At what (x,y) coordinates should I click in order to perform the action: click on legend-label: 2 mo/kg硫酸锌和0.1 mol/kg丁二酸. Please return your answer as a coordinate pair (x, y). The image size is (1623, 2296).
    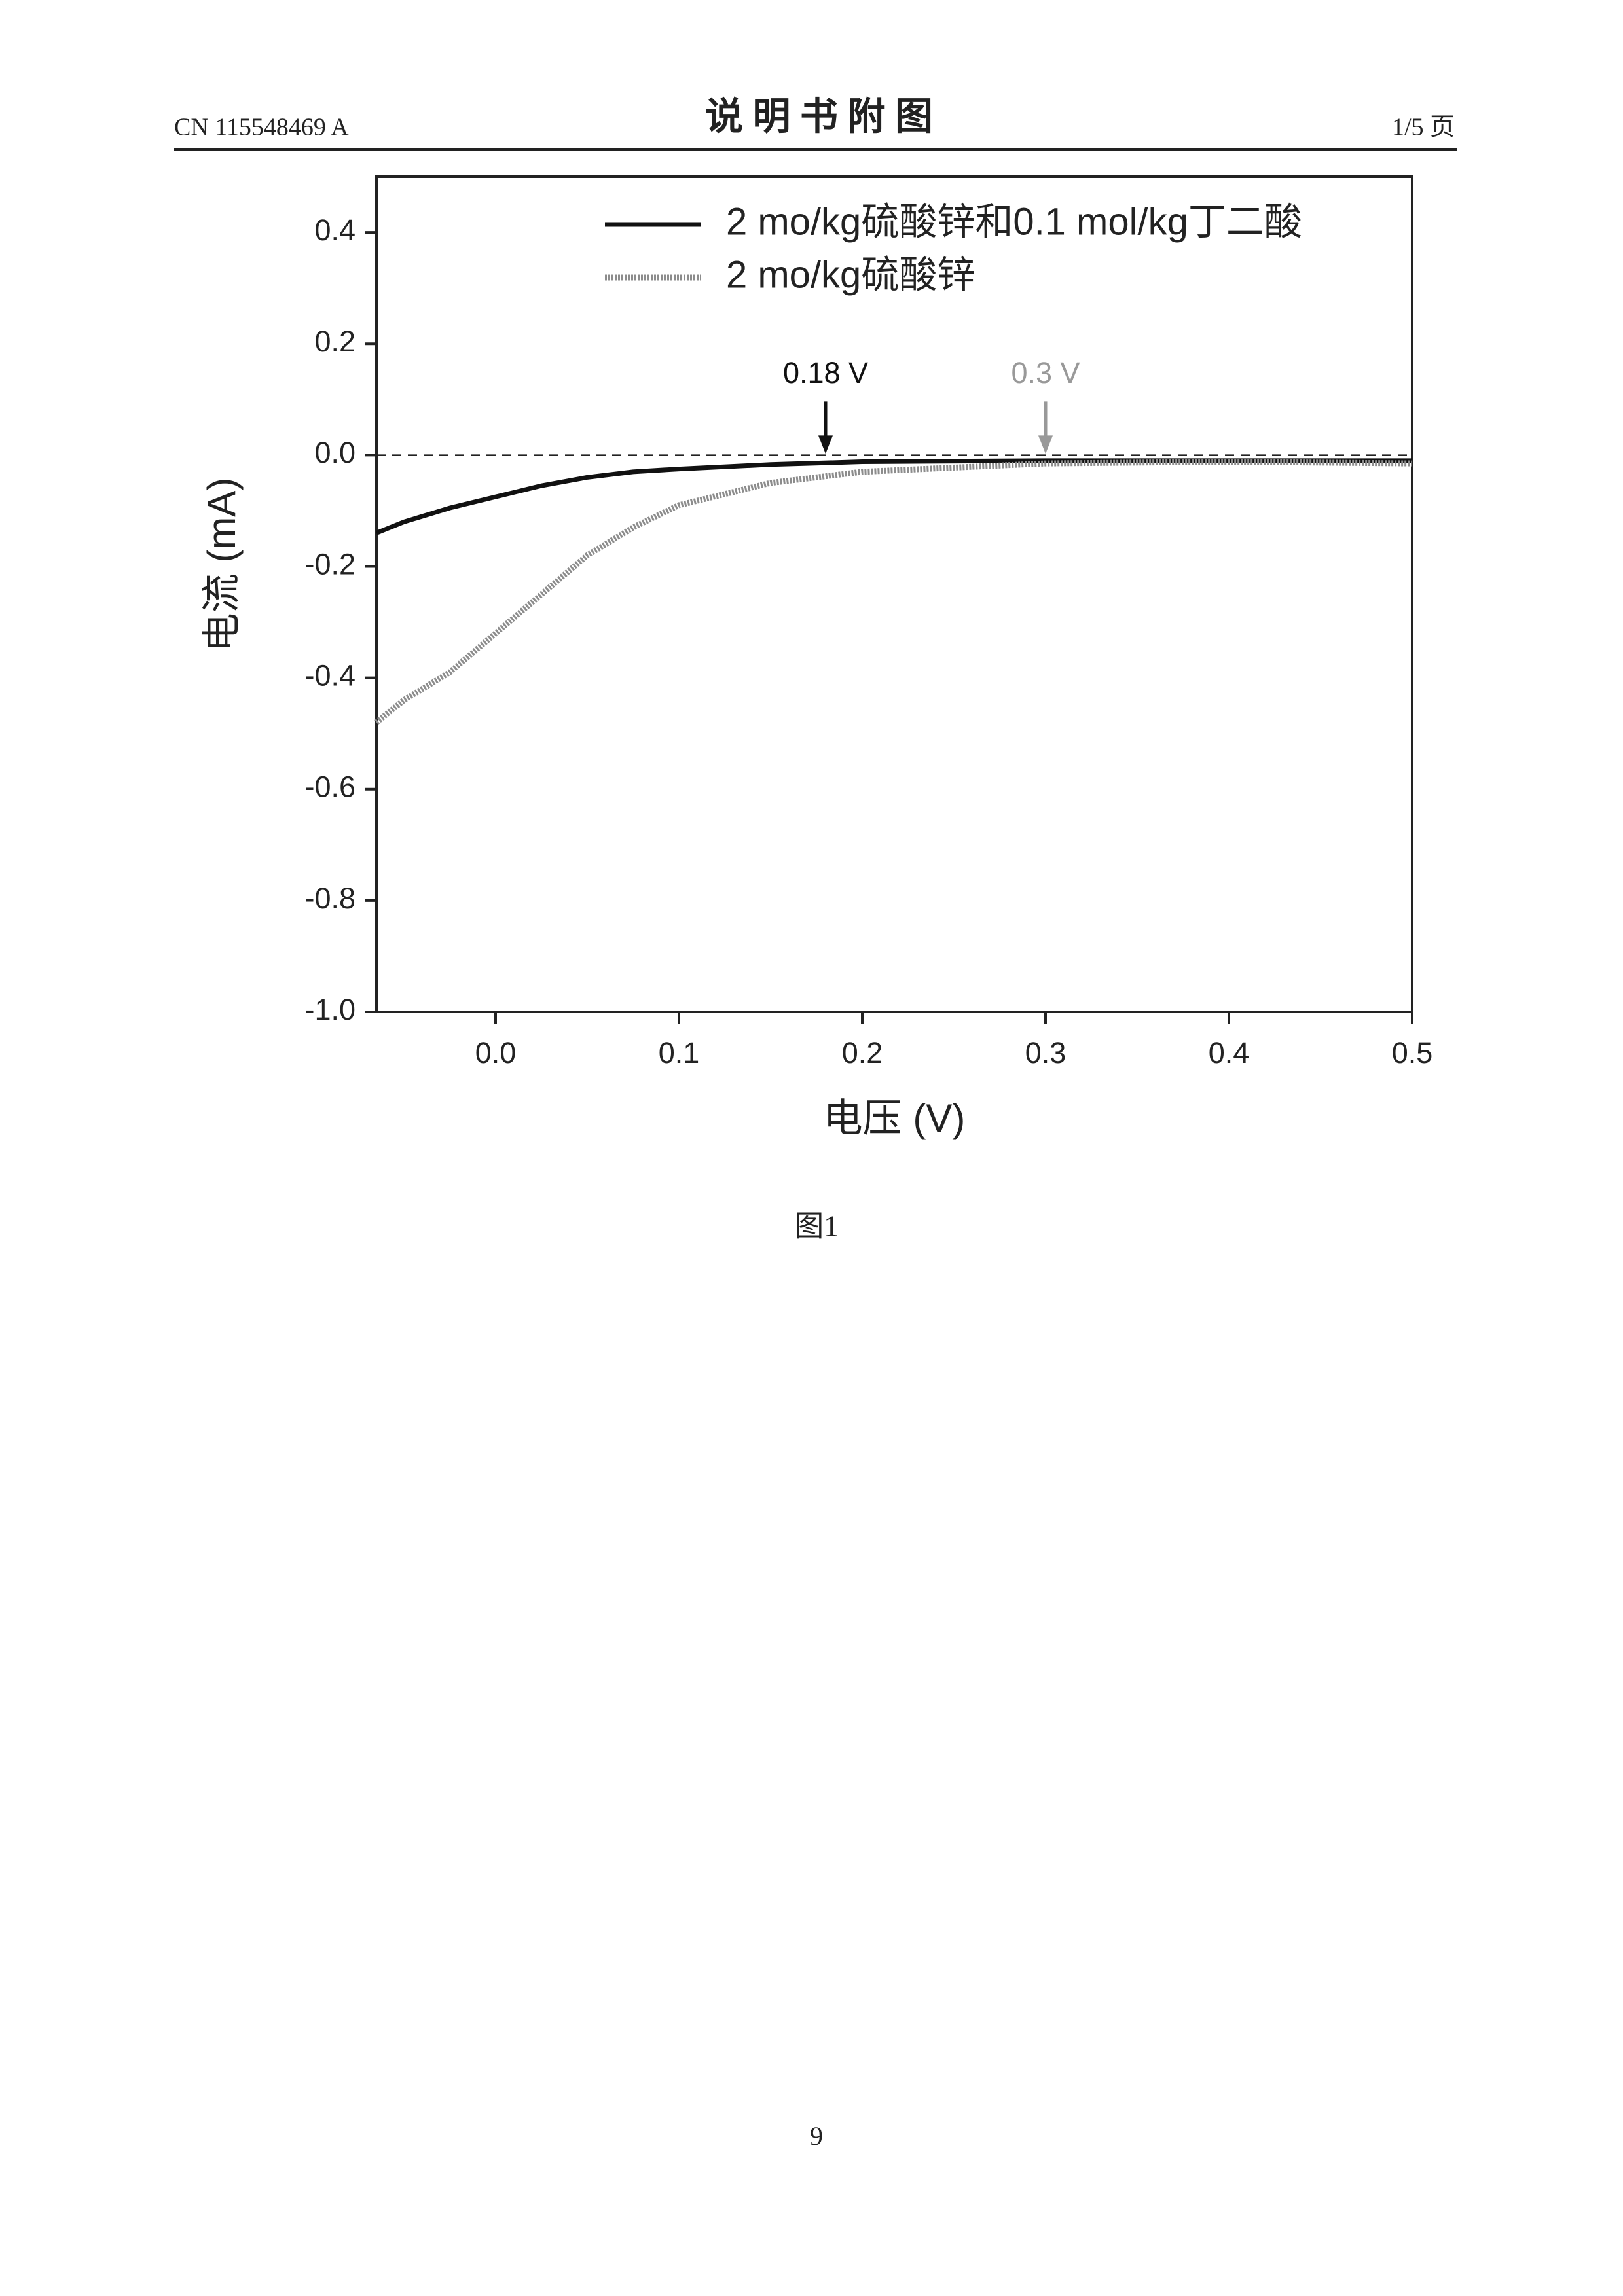
    Looking at the image, I should click on (1014, 221).